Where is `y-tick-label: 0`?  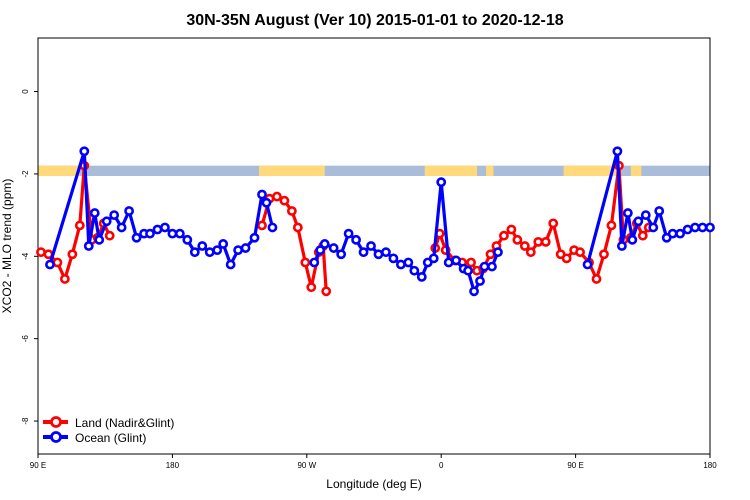 y-tick-label: 0 is located at coordinates (25, 91).